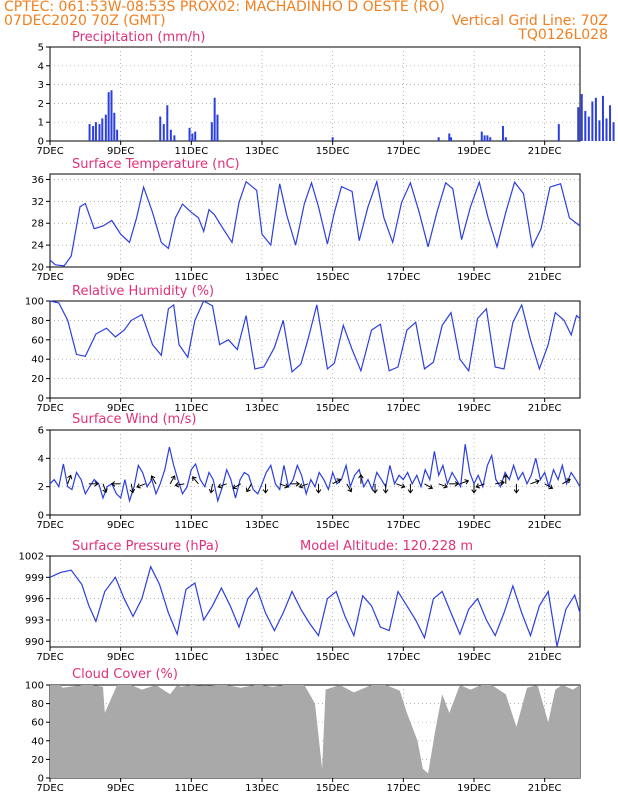 This screenshot has height=800, width=618. Describe the element at coordinates (125, 674) in the screenshot. I see `panel-title: Cloud Cover (%)` at that location.